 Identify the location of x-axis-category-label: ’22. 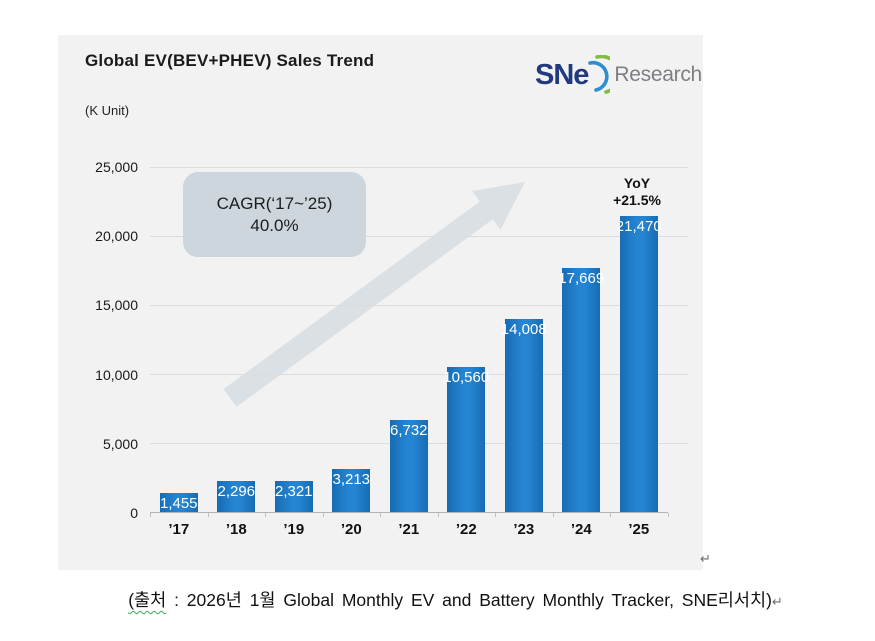
(466, 529).